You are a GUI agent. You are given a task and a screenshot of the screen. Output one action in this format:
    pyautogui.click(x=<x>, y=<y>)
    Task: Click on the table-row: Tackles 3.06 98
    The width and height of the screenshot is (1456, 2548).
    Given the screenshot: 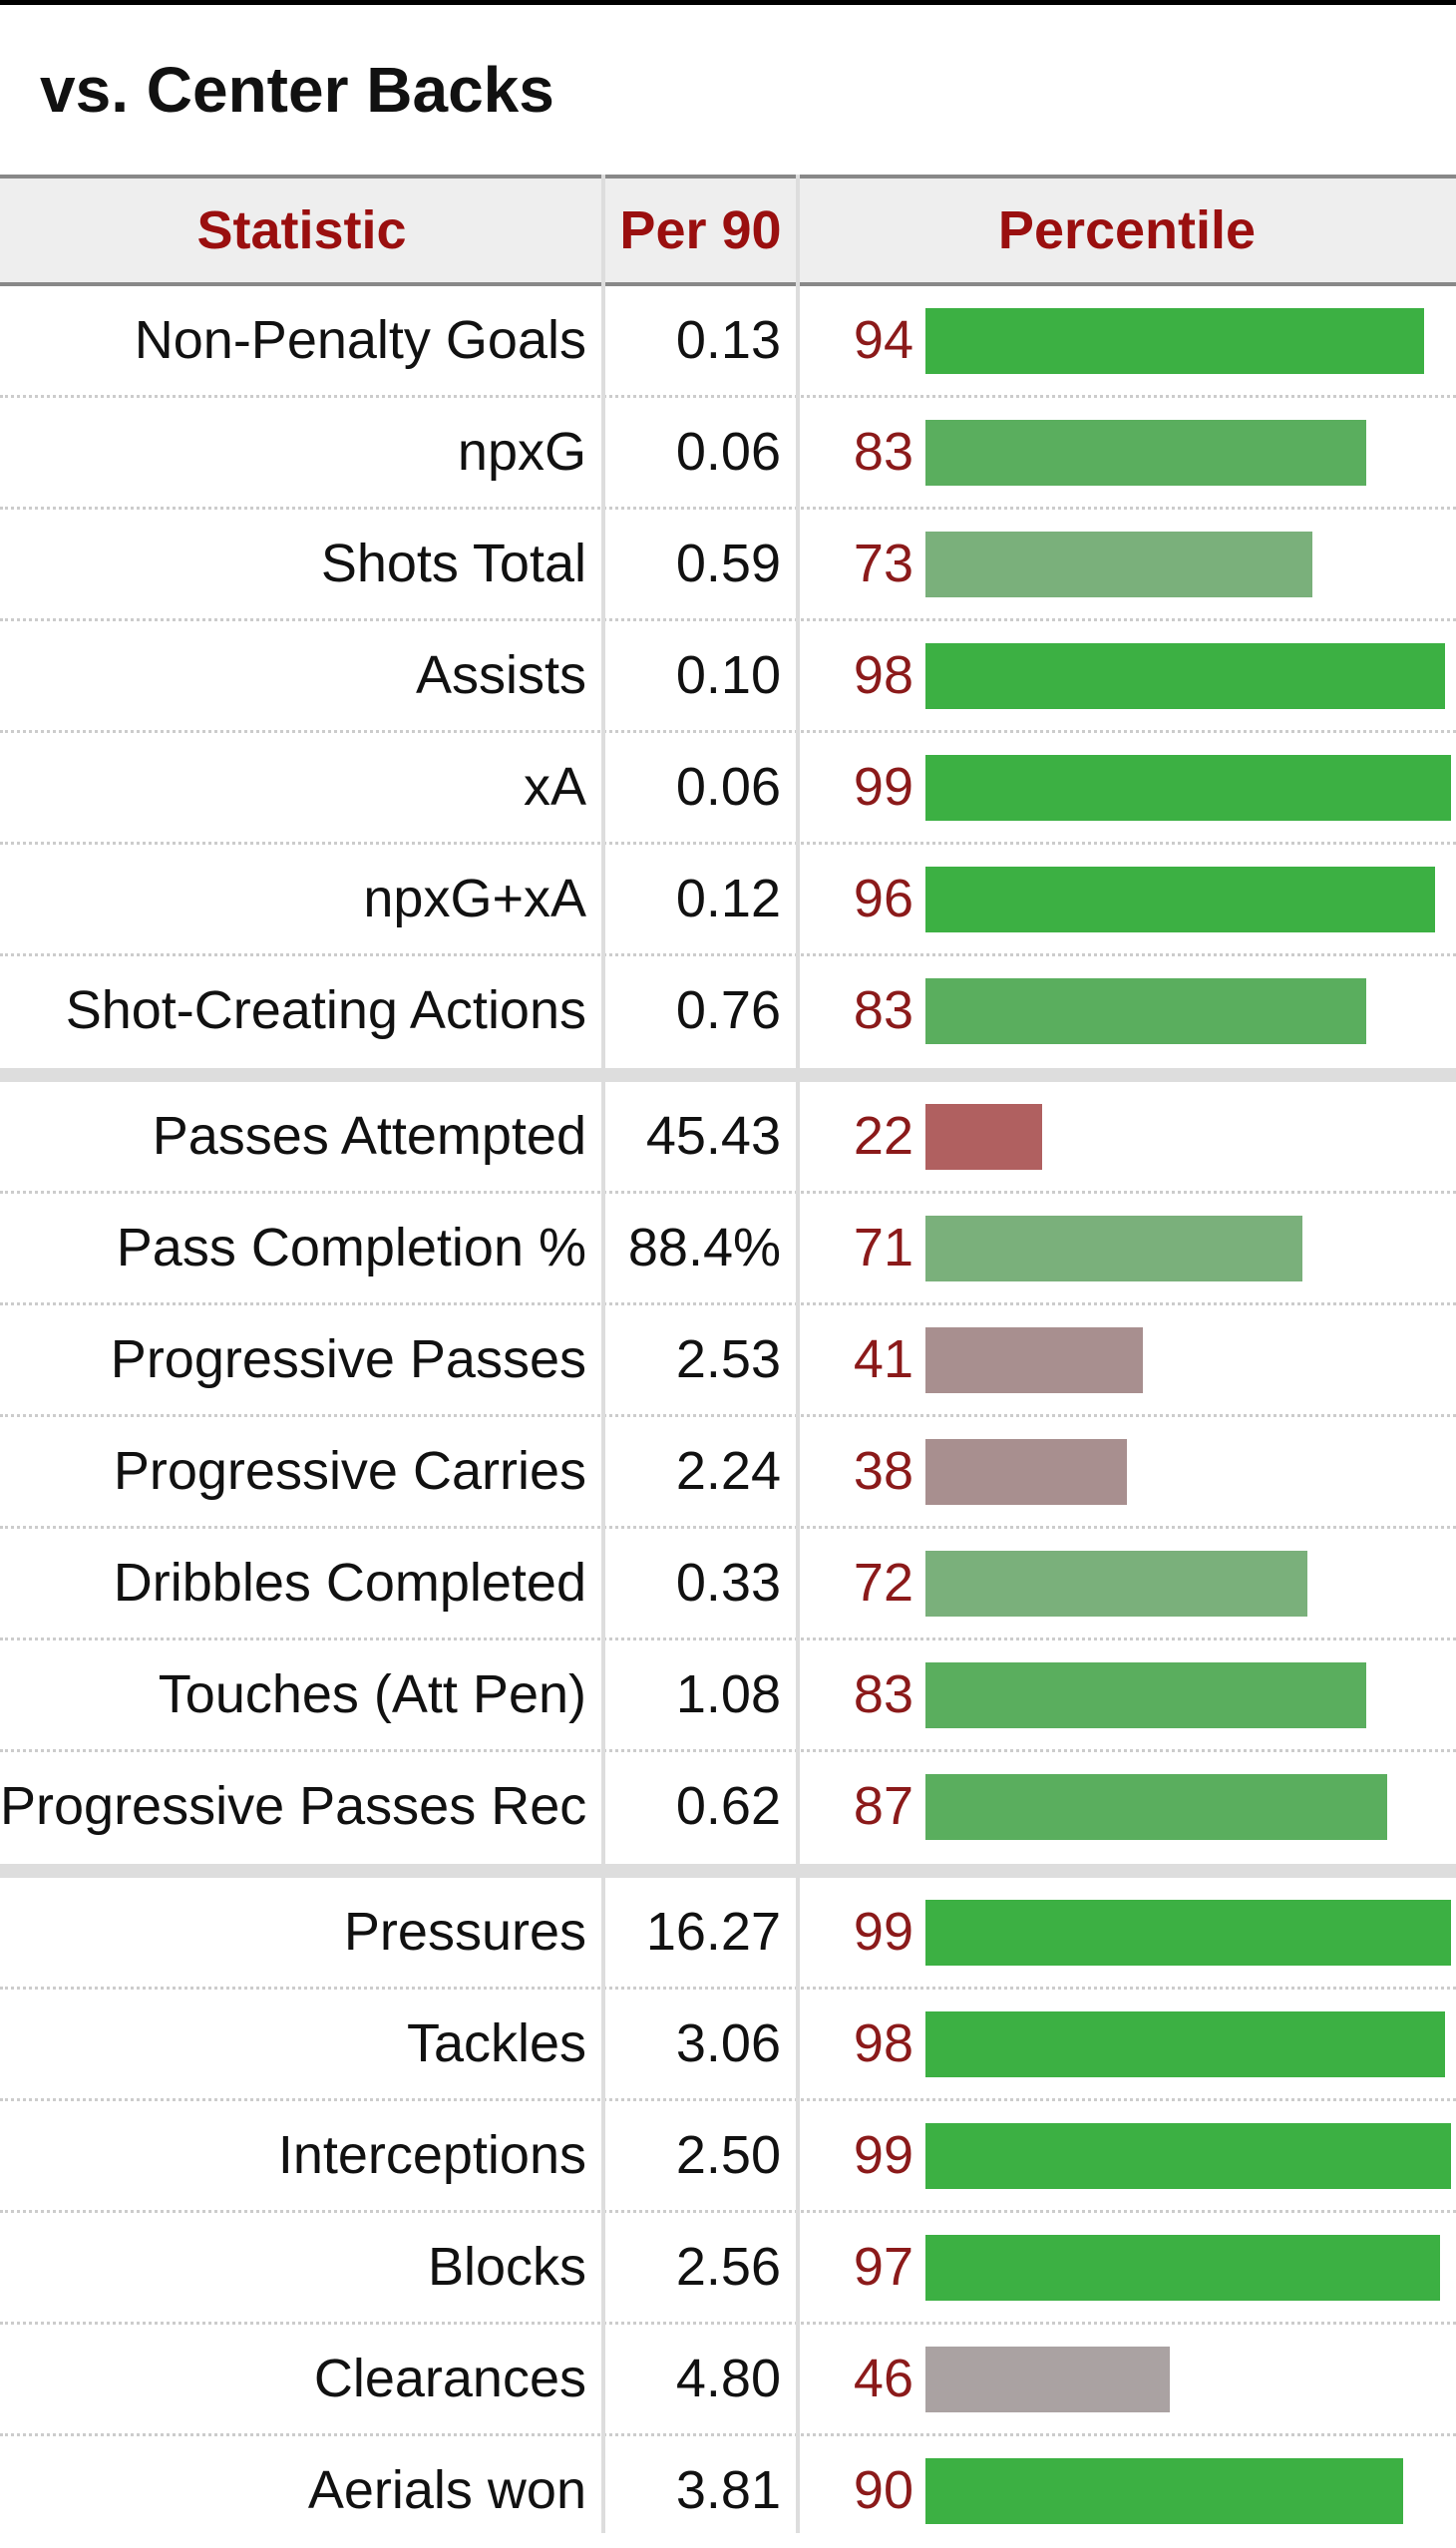 What is the action you would take?
    pyautogui.click(x=728, y=2045)
    